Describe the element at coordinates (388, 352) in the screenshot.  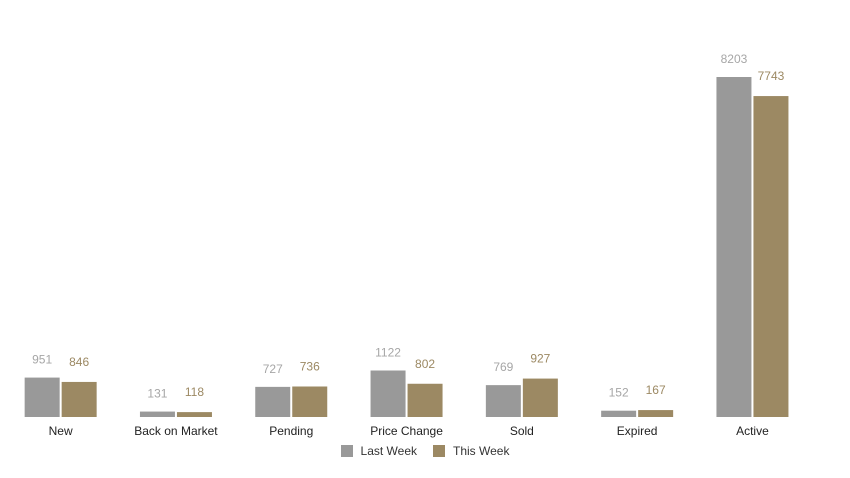
I see `data-label-last-week-price-change: 1122` at that location.